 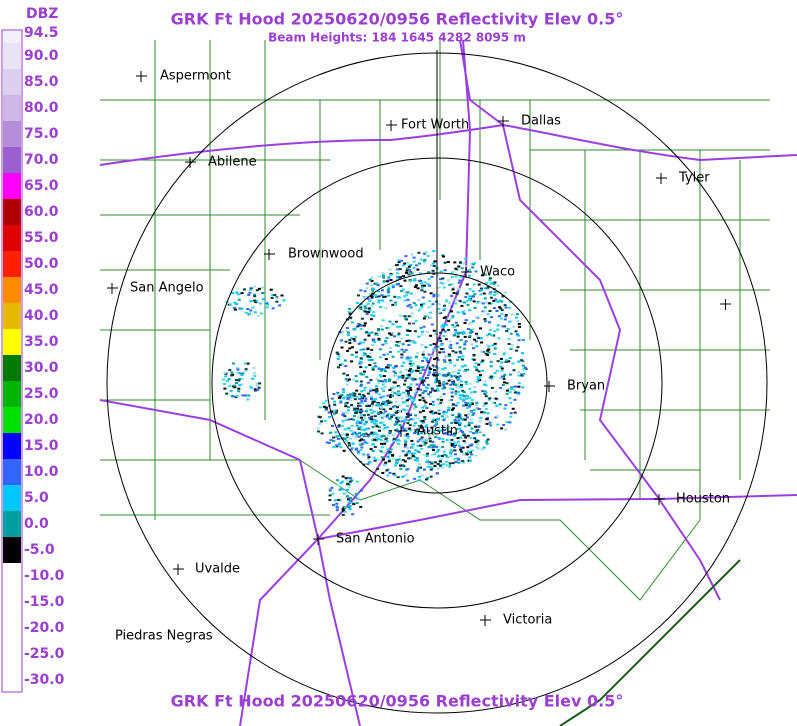 I want to click on city-label: Abilene, so click(x=232, y=162).